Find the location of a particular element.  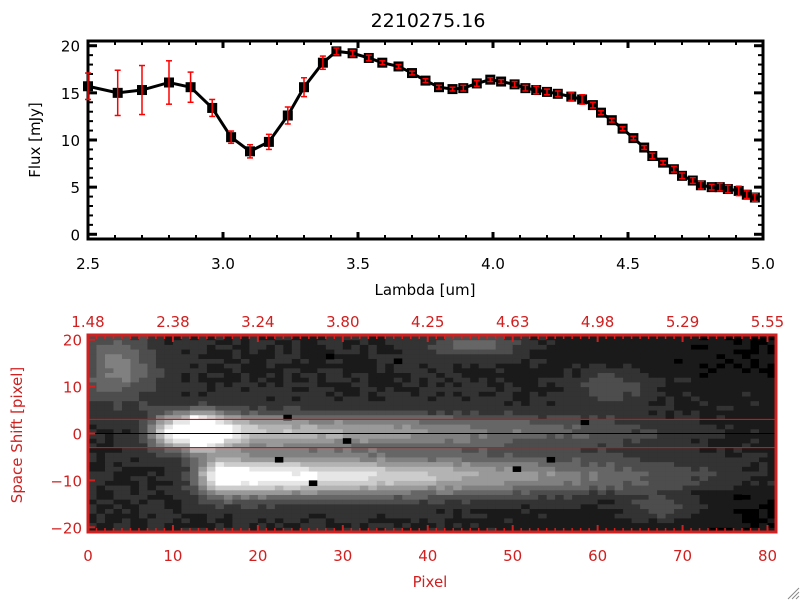

x-tick-label: 30 is located at coordinates (342, 556).